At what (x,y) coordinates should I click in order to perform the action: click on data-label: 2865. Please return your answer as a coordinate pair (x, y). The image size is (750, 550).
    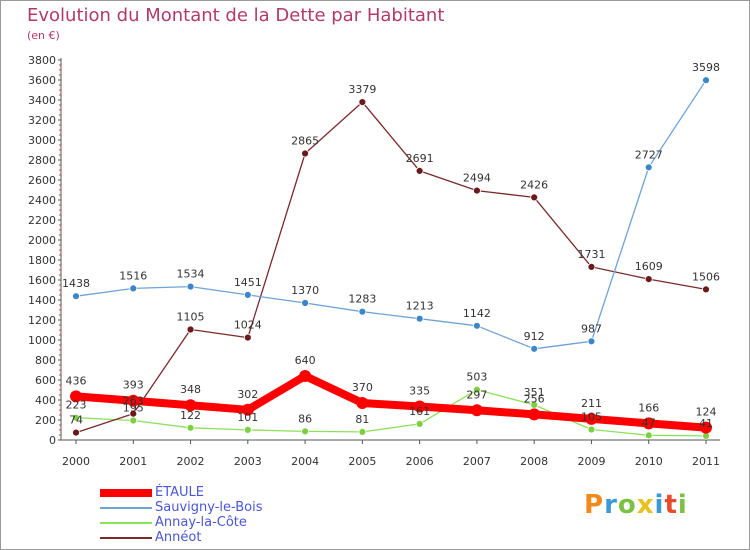
    Looking at the image, I should click on (305, 141).